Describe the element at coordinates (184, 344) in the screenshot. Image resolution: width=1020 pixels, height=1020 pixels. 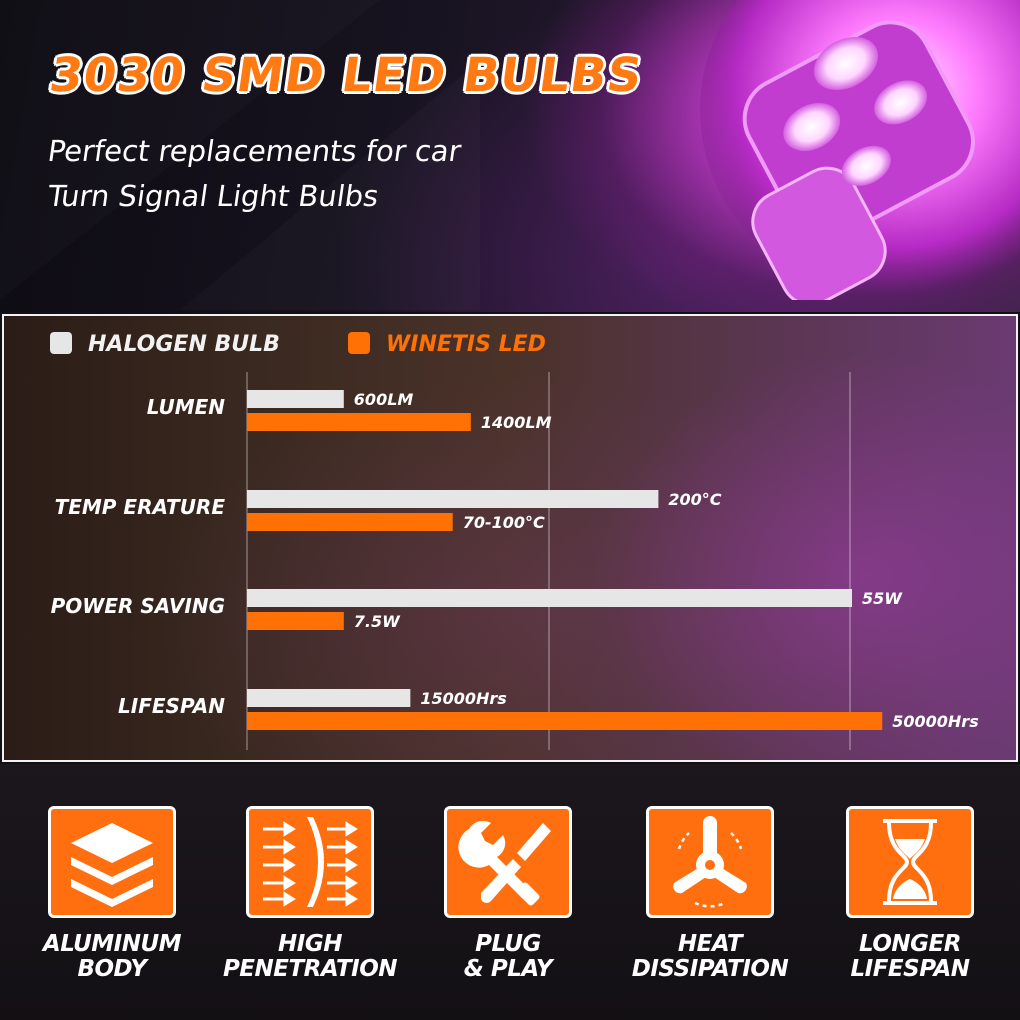
I see `legend-label: HALOGEN BULB` at that location.